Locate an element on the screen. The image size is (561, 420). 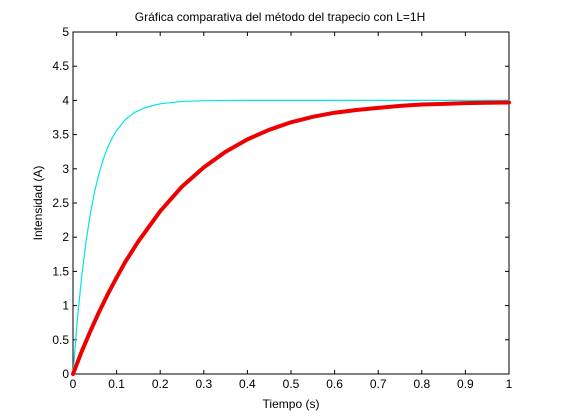
x-tick-label: 0.6 is located at coordinates (334, 384).